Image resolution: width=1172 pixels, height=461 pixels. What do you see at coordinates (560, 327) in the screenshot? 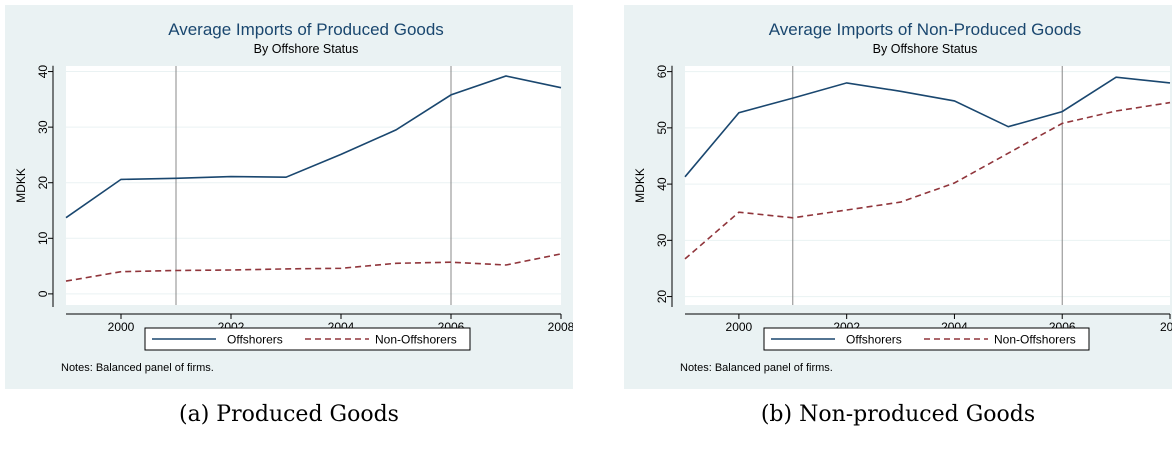
I see `x-tick-label: 2008` at bounding box center [560, 327].